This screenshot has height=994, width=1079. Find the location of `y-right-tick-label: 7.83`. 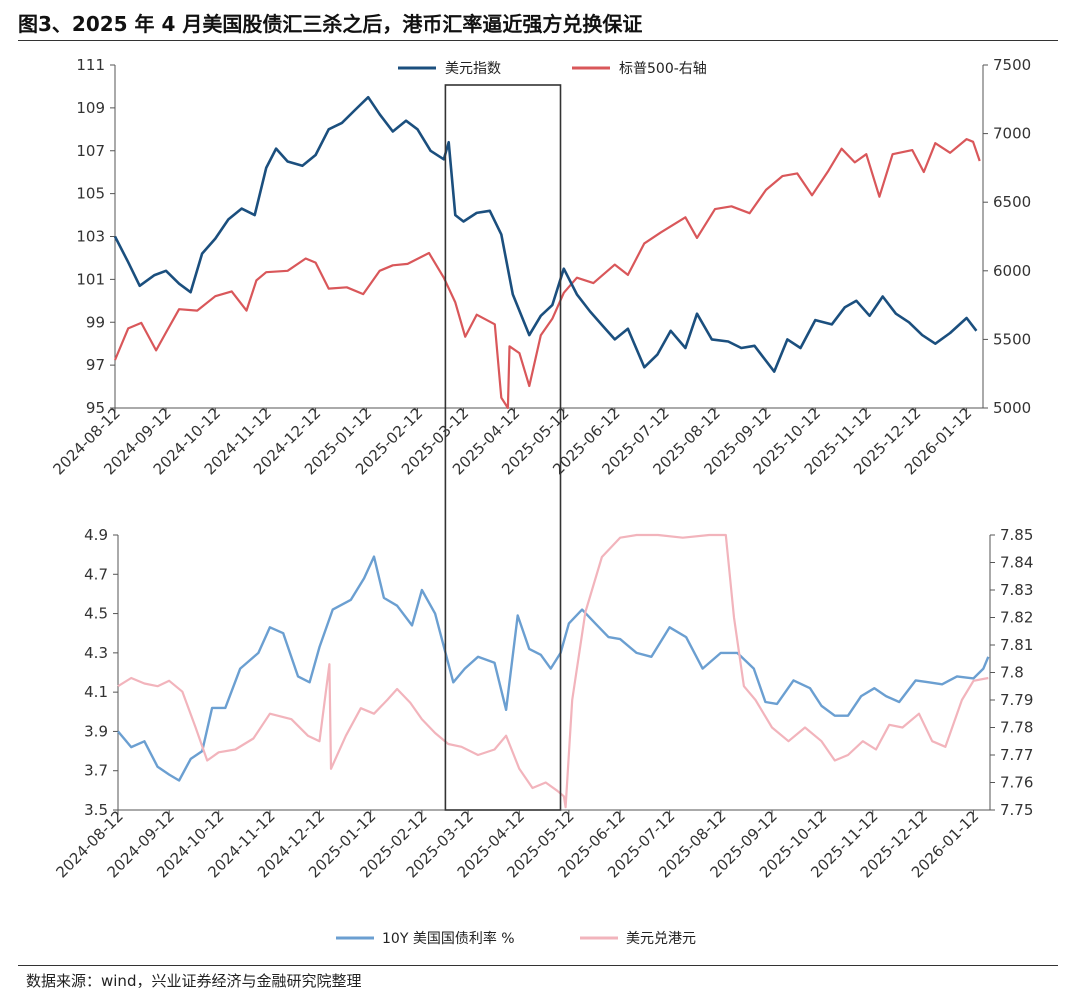

y-right-tick-label: 7.83 is located at coordinates (1016, 590).